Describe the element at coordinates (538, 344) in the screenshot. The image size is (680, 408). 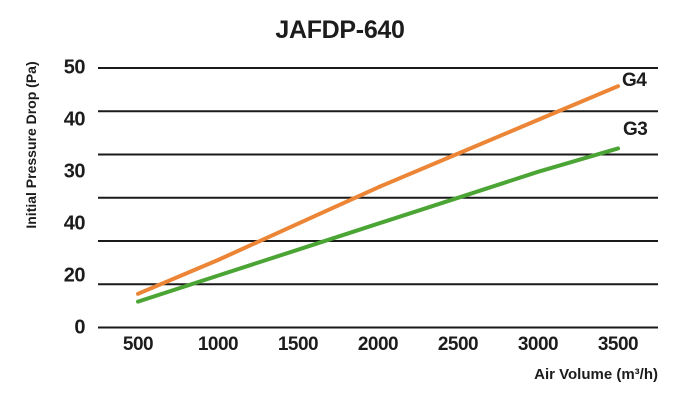
I see `x-tick-label: 3000` at that location.